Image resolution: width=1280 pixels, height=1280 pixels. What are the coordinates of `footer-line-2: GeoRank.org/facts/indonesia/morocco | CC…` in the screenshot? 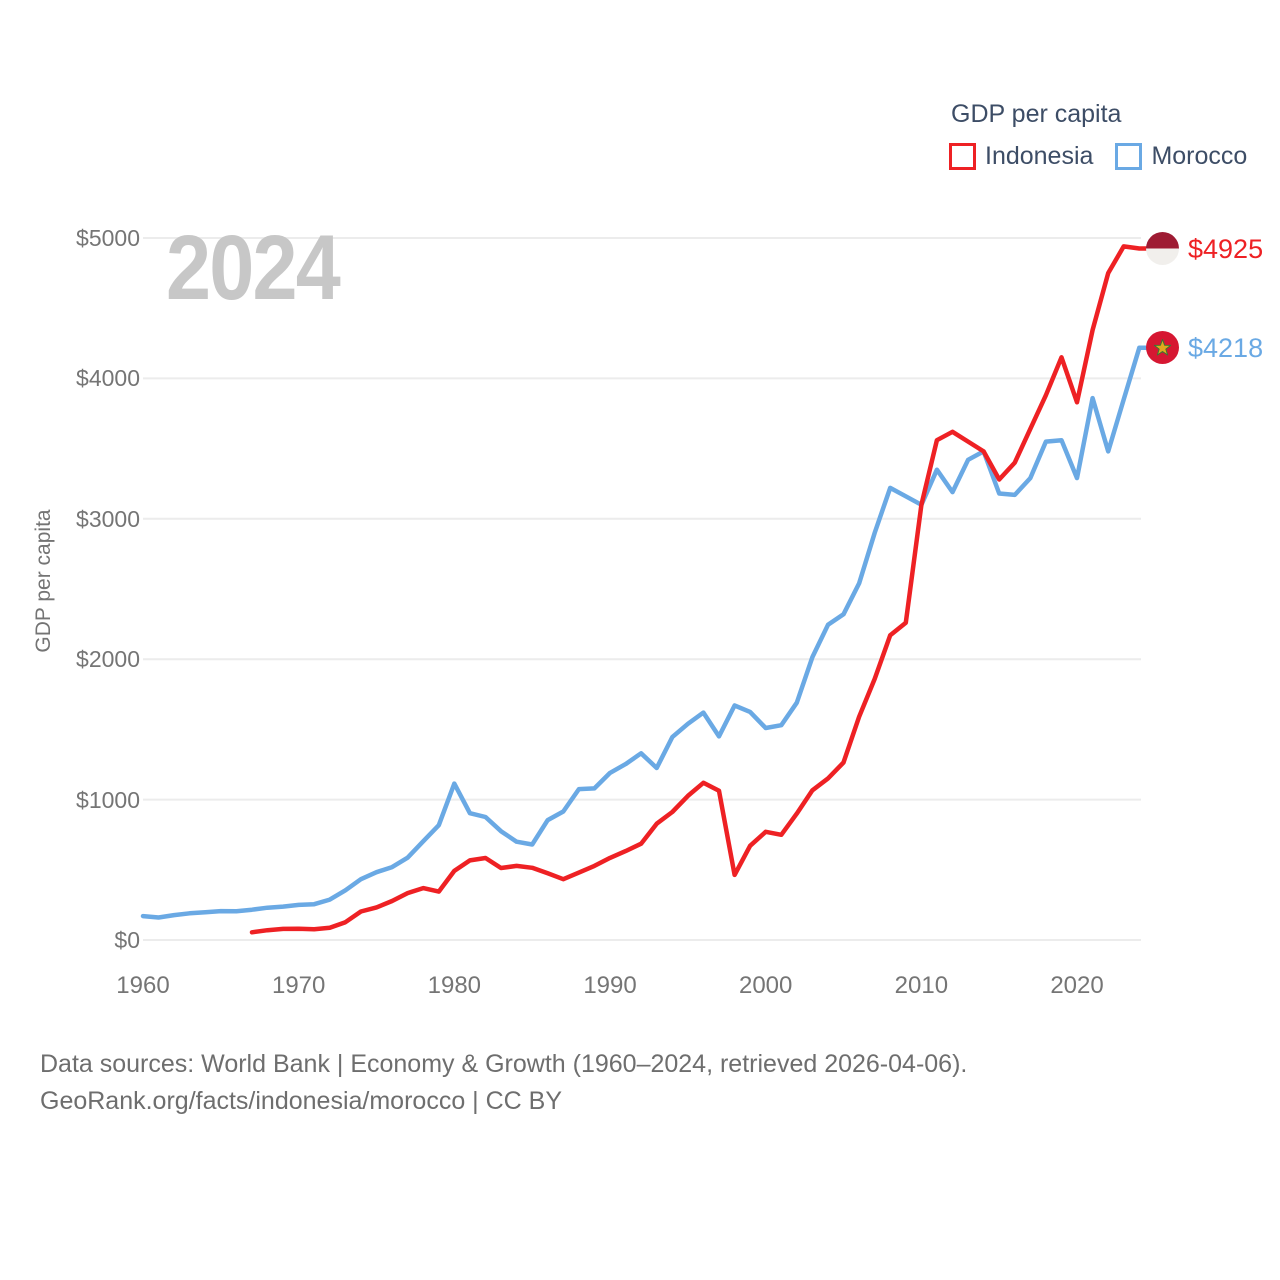 It's located at (301, 1101).